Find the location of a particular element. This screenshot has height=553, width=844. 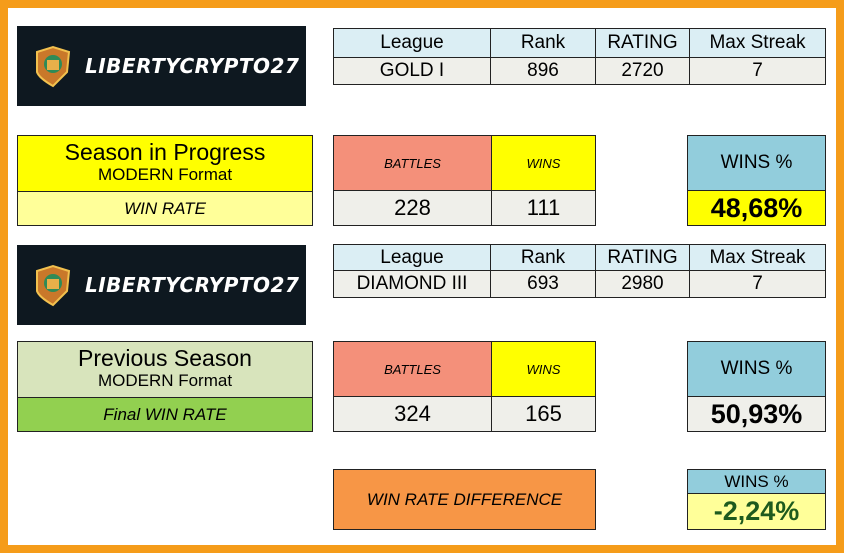

winrate-difference-label: WIN RATE DIFFERENCE is located at coordinates (464, 499).